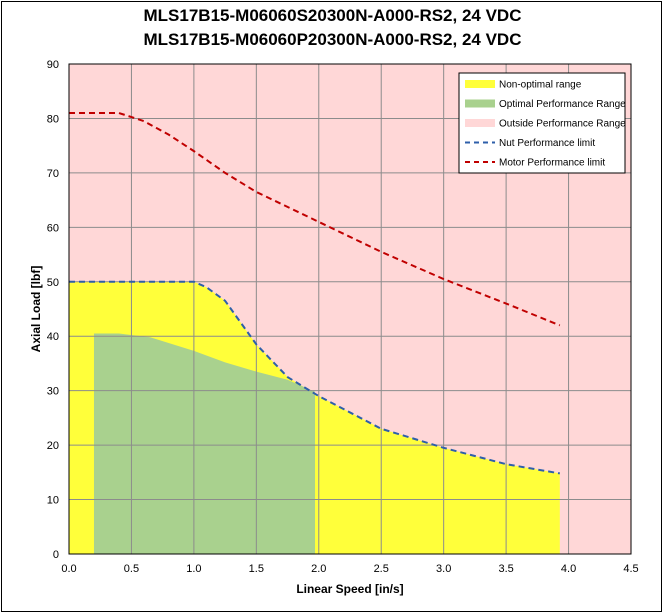 Image resolution: width=665 pixels, height=615 pixels. What do you see at coordinates (540, 85) in the screenshot?
I see `legend-label: Non-optimal range` at bounding box center [540, 85].